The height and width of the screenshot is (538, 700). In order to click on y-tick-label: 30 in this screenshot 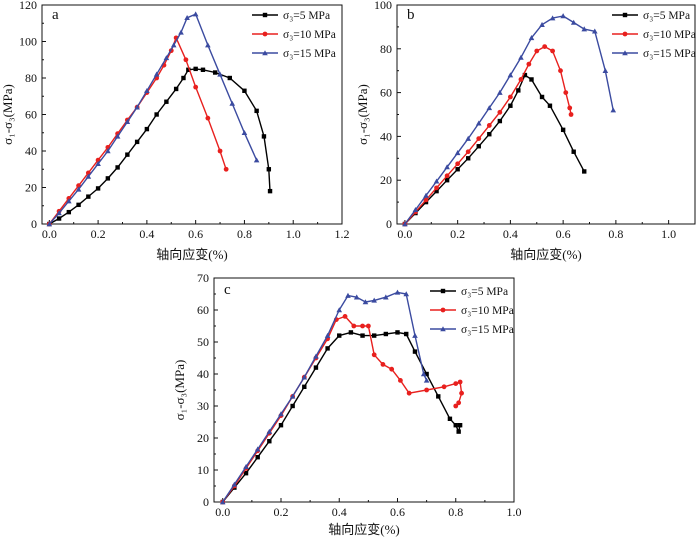, I will do `click(203, 406)`.